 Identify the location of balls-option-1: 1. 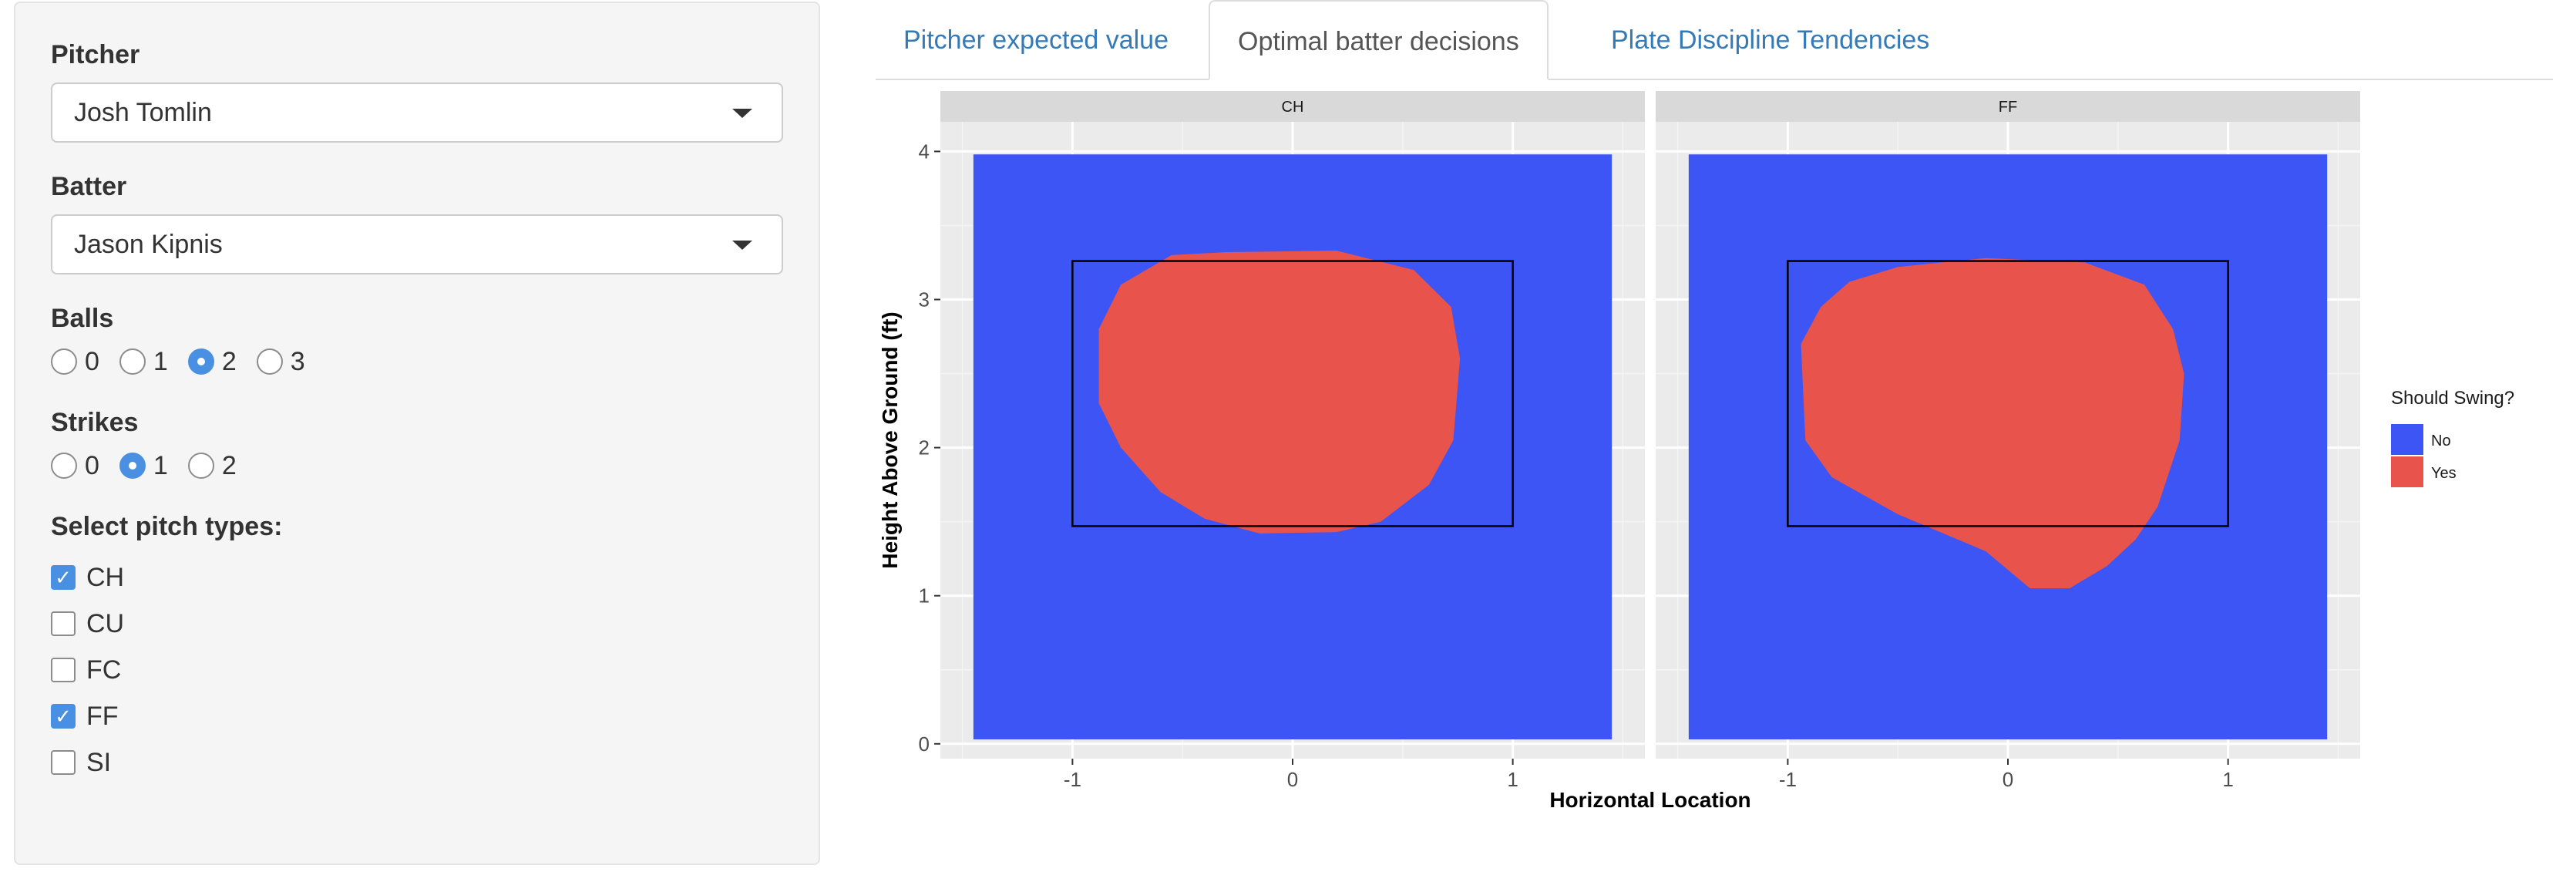
(143, 362).